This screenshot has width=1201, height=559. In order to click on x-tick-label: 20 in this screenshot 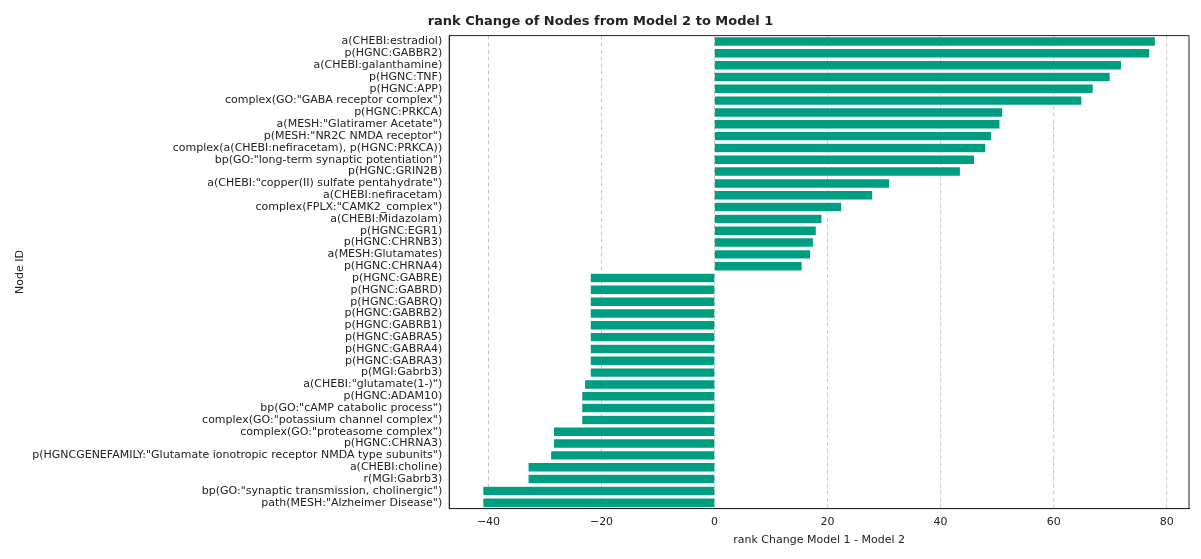, I will do `click(827, 522)`.